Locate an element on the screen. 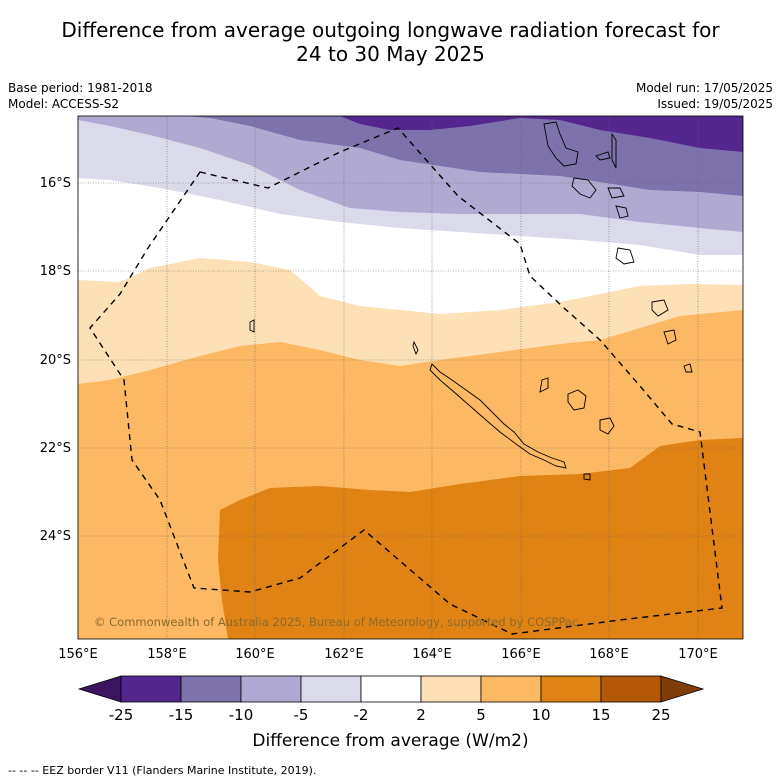  colorbar-tick-label: -5 is located at coordinates (301, 715).